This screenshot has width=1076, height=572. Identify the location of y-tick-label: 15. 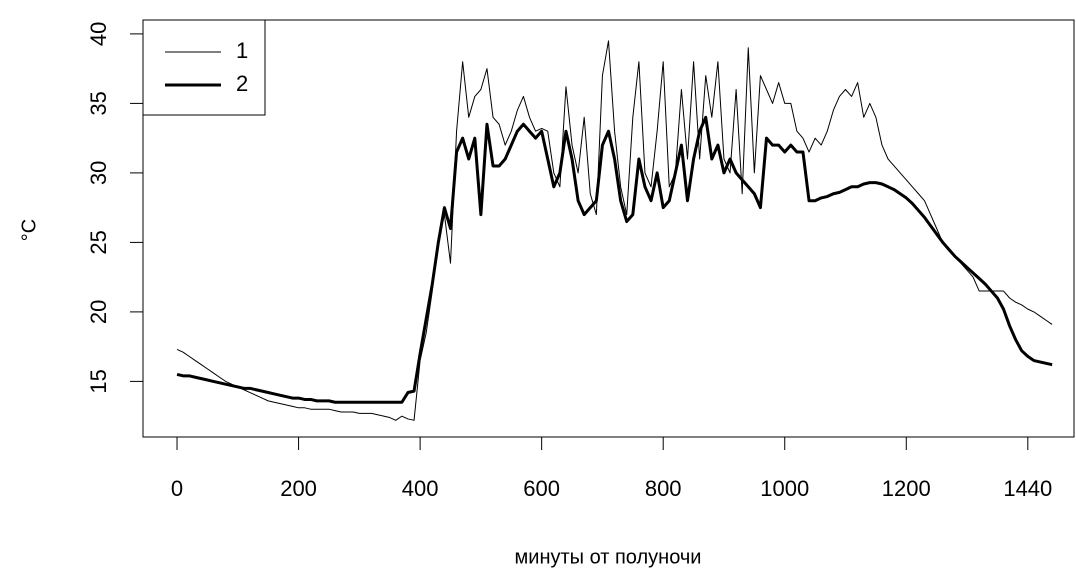
(98, 381).